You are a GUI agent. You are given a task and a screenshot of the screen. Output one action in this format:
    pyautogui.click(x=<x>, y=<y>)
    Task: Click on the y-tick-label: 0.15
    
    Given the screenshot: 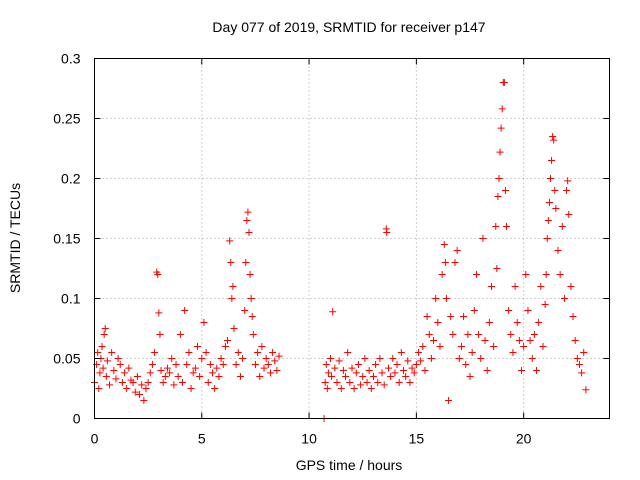 What is the action you would take?
    pyautogui.click(x=66, y=239)
    